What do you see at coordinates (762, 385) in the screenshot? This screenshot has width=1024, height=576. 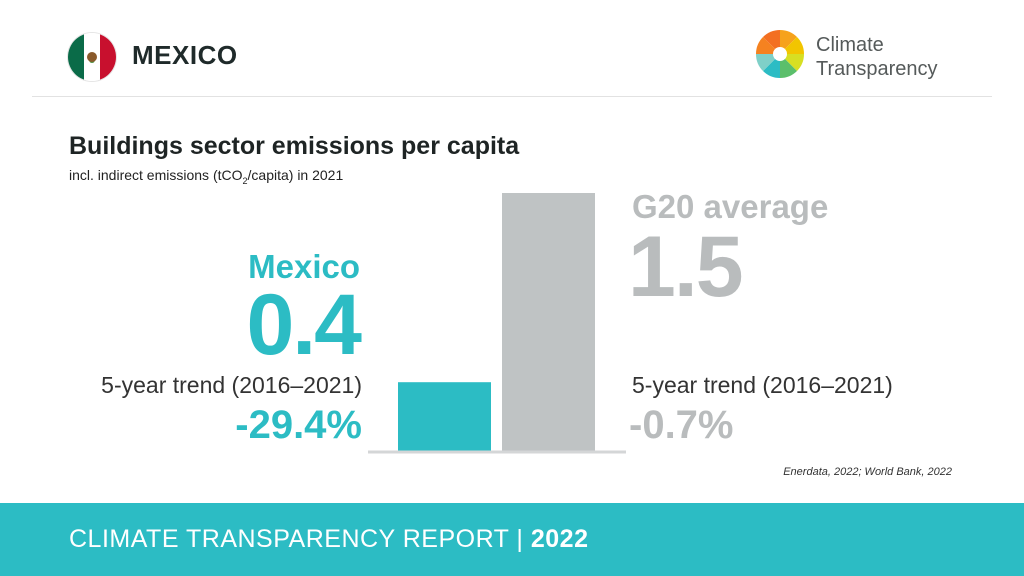 I see `g20-trend-label: 5-year trend (2016–2021)` at bounding box center [762, 385].